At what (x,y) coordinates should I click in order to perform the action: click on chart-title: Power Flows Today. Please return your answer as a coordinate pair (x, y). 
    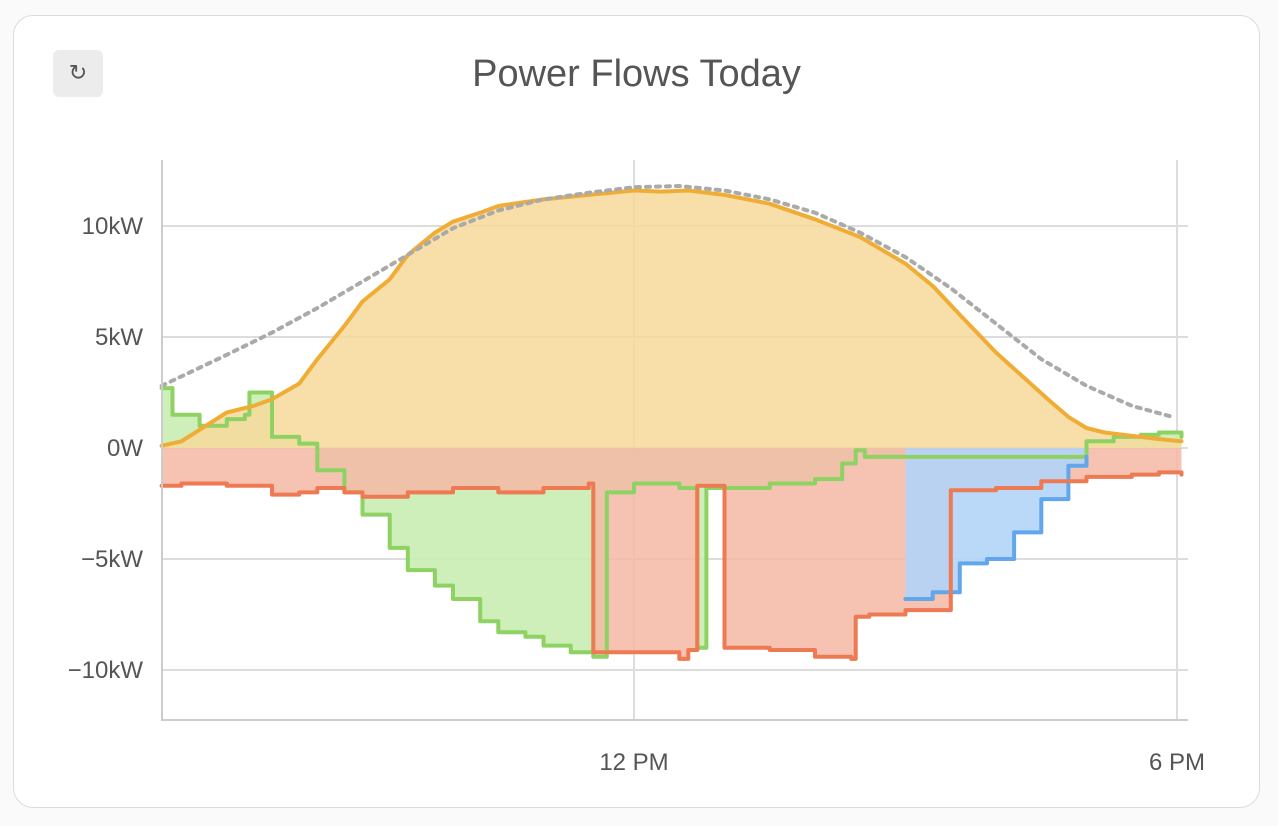
    Looking at the image, I should click on (636, 74).